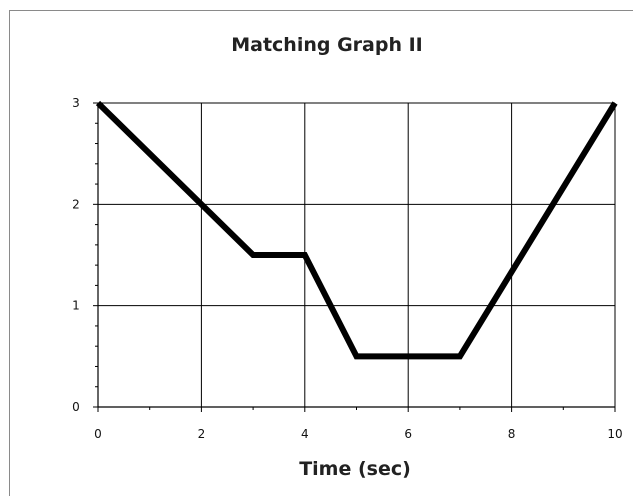 This screenshot has height=498, width=635. What do you see at coordinates (614, 434) in the screenshot?
I see `x-tick-label-10: 10` at bounding box center [614, 434].